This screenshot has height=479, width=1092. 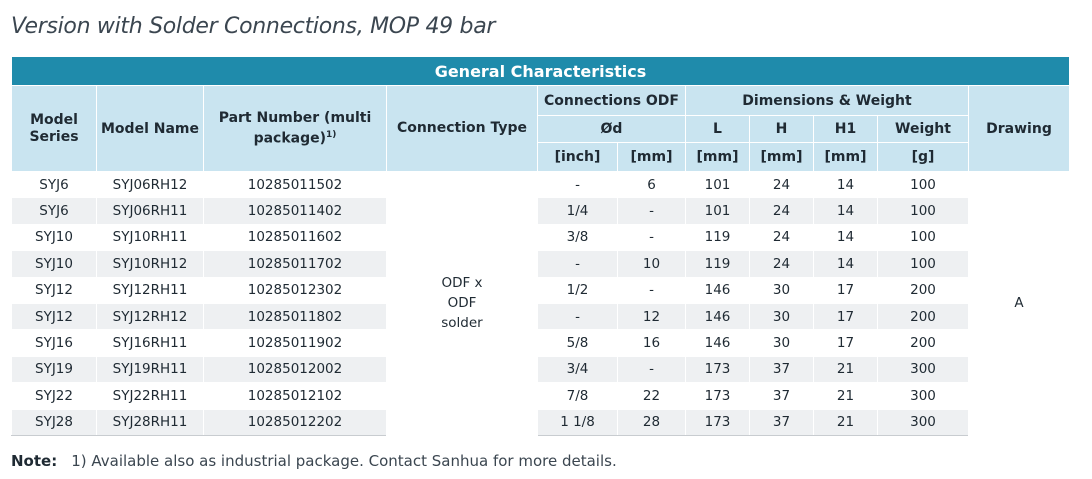 I want to click on header-part-number: Part Number (multi package)1), so click(x=295, y=128).